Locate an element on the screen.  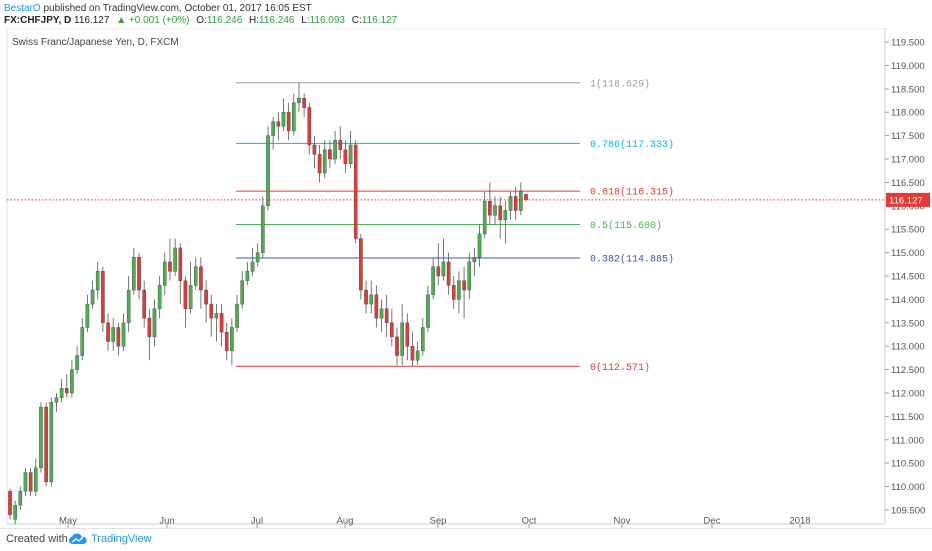
open-label: O: is located at coordinates (201, 20).